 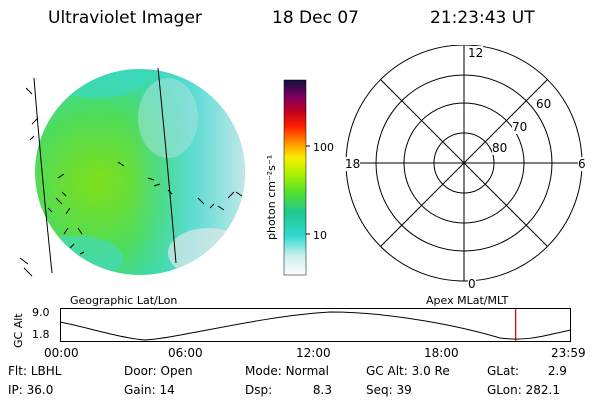 What do you see at coordinates (353, 164) in the screenshot?
I see `mlt-label-18: 18` at bounding box center [353, 164].